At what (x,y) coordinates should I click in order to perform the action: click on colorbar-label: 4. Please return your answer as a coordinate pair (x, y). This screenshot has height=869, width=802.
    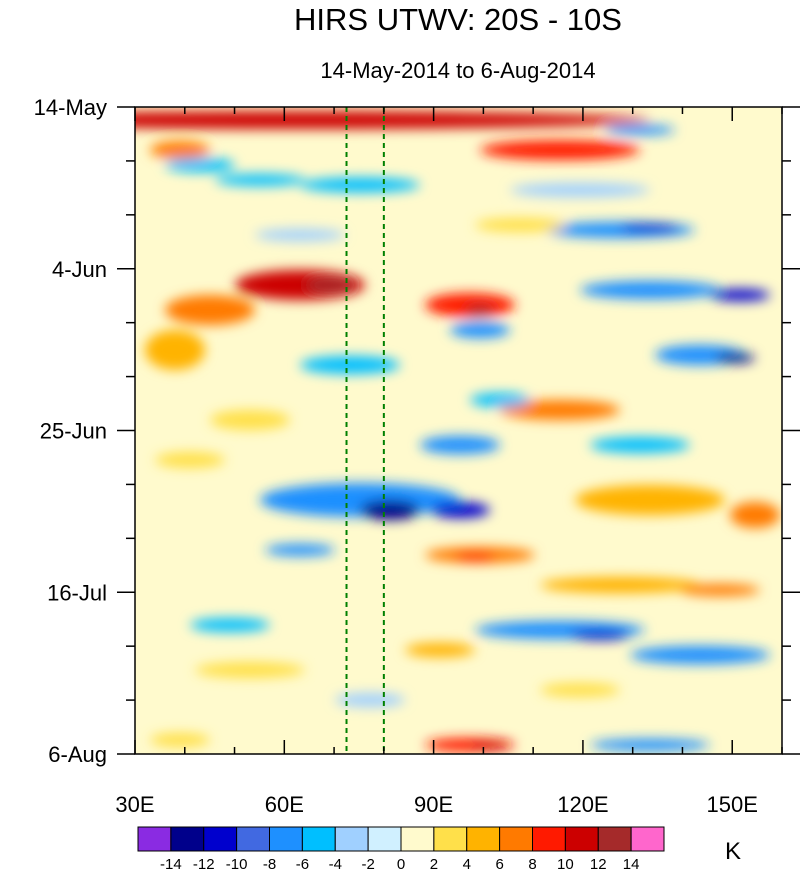
    Looking at the image, I should click on (467, 862).